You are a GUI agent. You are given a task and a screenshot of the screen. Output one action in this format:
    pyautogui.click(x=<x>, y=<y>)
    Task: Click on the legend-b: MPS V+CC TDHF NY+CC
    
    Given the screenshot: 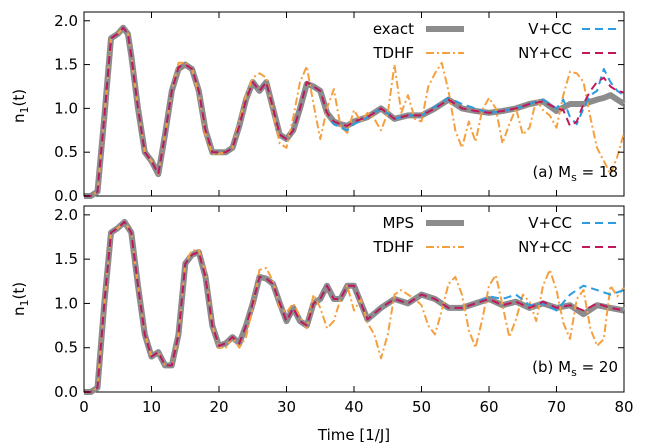 What is the action you would take?
    pyautogui.click(x=496, y=235)
    